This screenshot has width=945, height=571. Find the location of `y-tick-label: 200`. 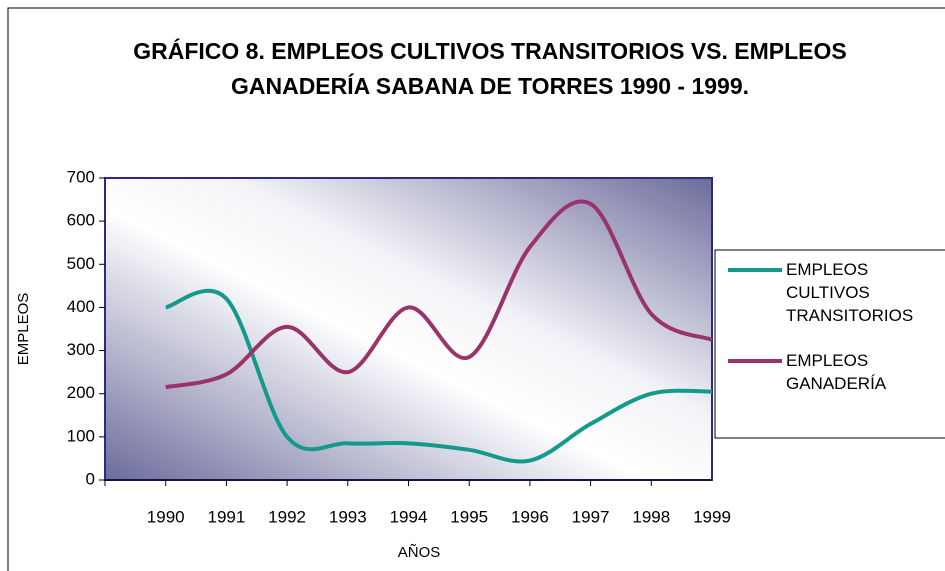

y-tick-label: 200 is located at coordinates (81, 392).